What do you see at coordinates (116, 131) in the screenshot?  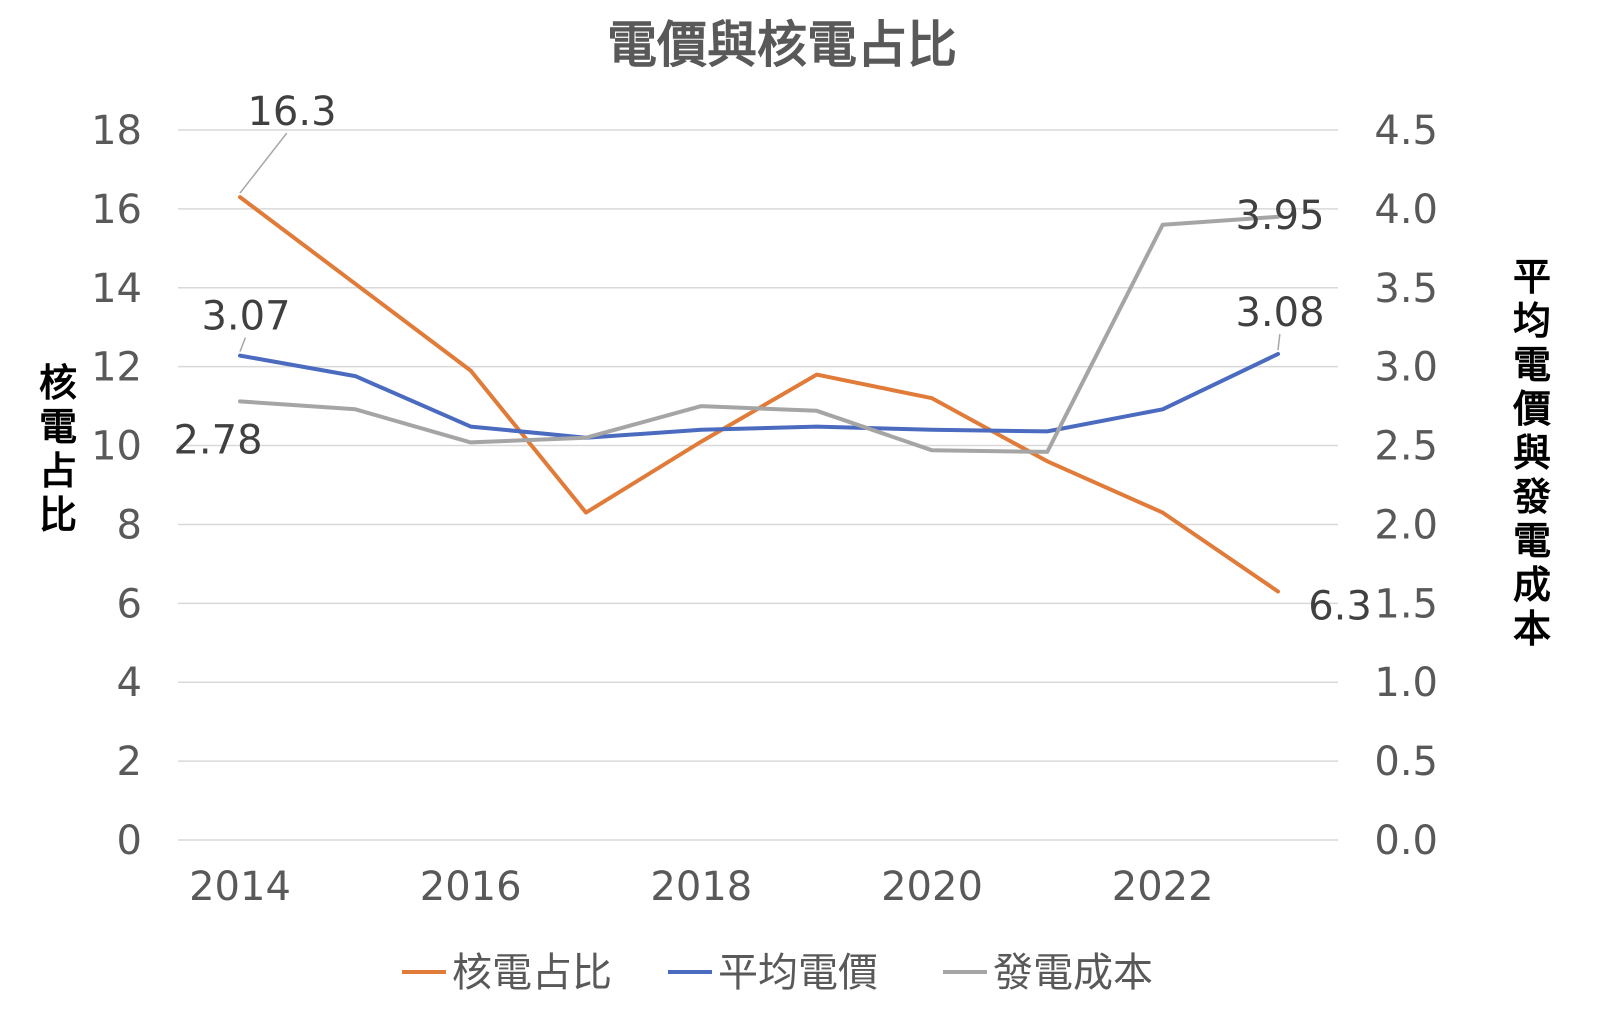 I see `left-tick-label: 18` at bounding box center [116, 131].